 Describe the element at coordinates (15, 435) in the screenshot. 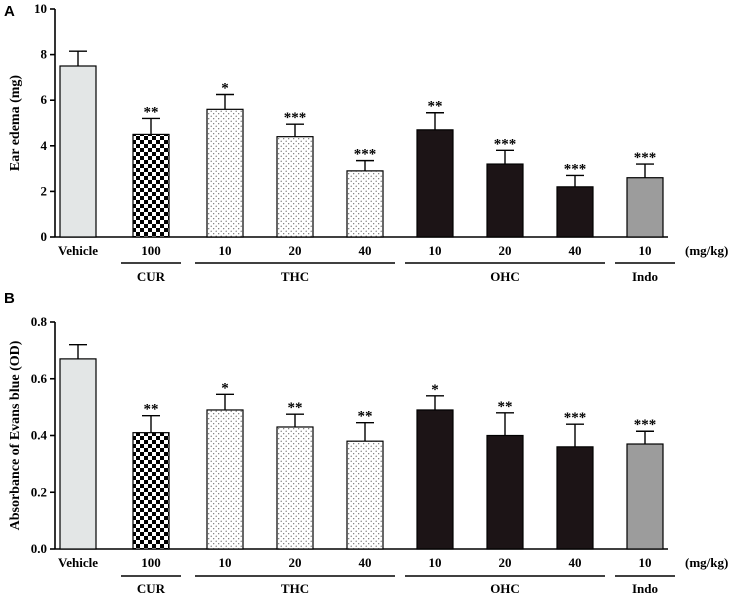

I see `y-axis-title: Absorbance of Evans blue (OD)` at that location.